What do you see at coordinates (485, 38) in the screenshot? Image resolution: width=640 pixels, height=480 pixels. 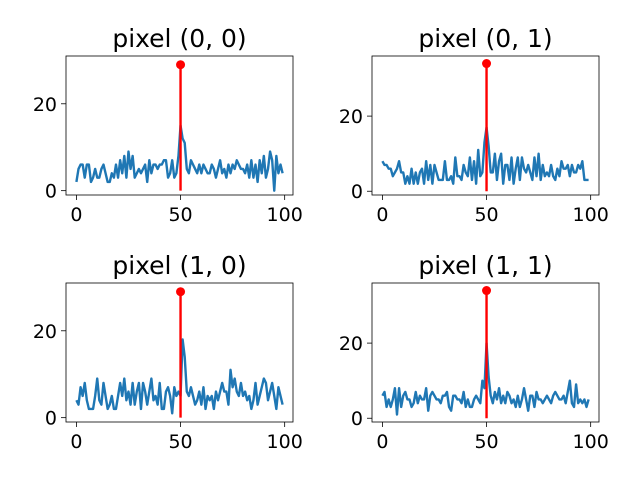 I see `subplot-title: pixel (0, 1)` at bounding box center [485, 38].